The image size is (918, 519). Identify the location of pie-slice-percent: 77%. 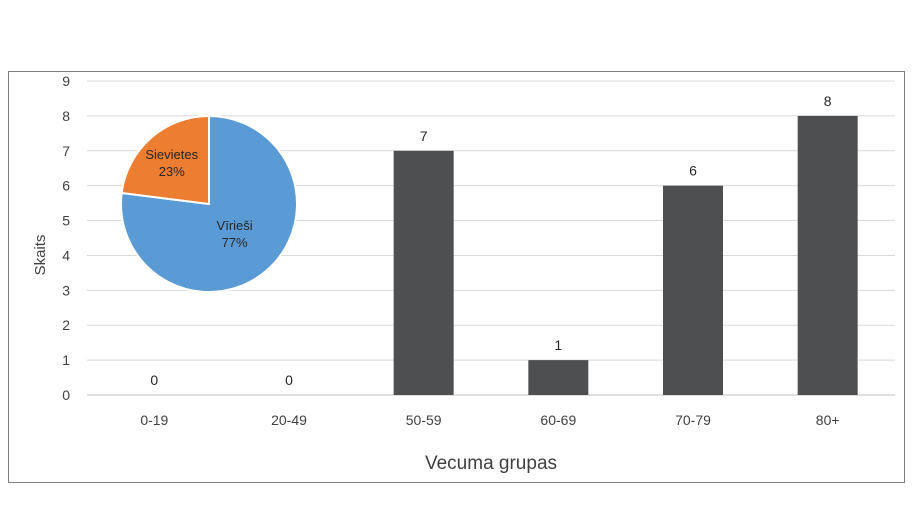
(235, 242).